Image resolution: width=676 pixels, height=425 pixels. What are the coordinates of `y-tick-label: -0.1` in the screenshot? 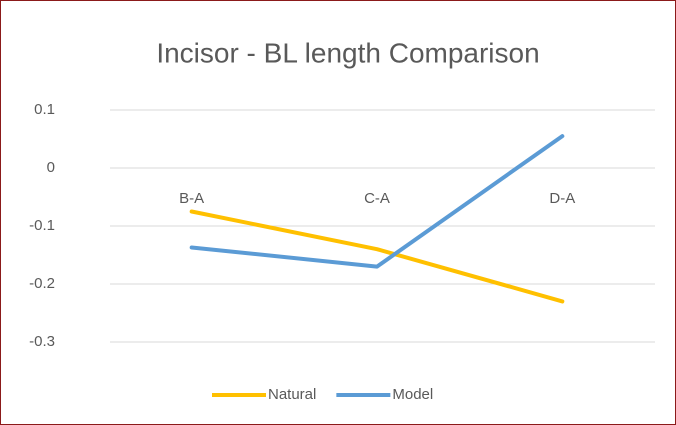 It's located at (42, 225).